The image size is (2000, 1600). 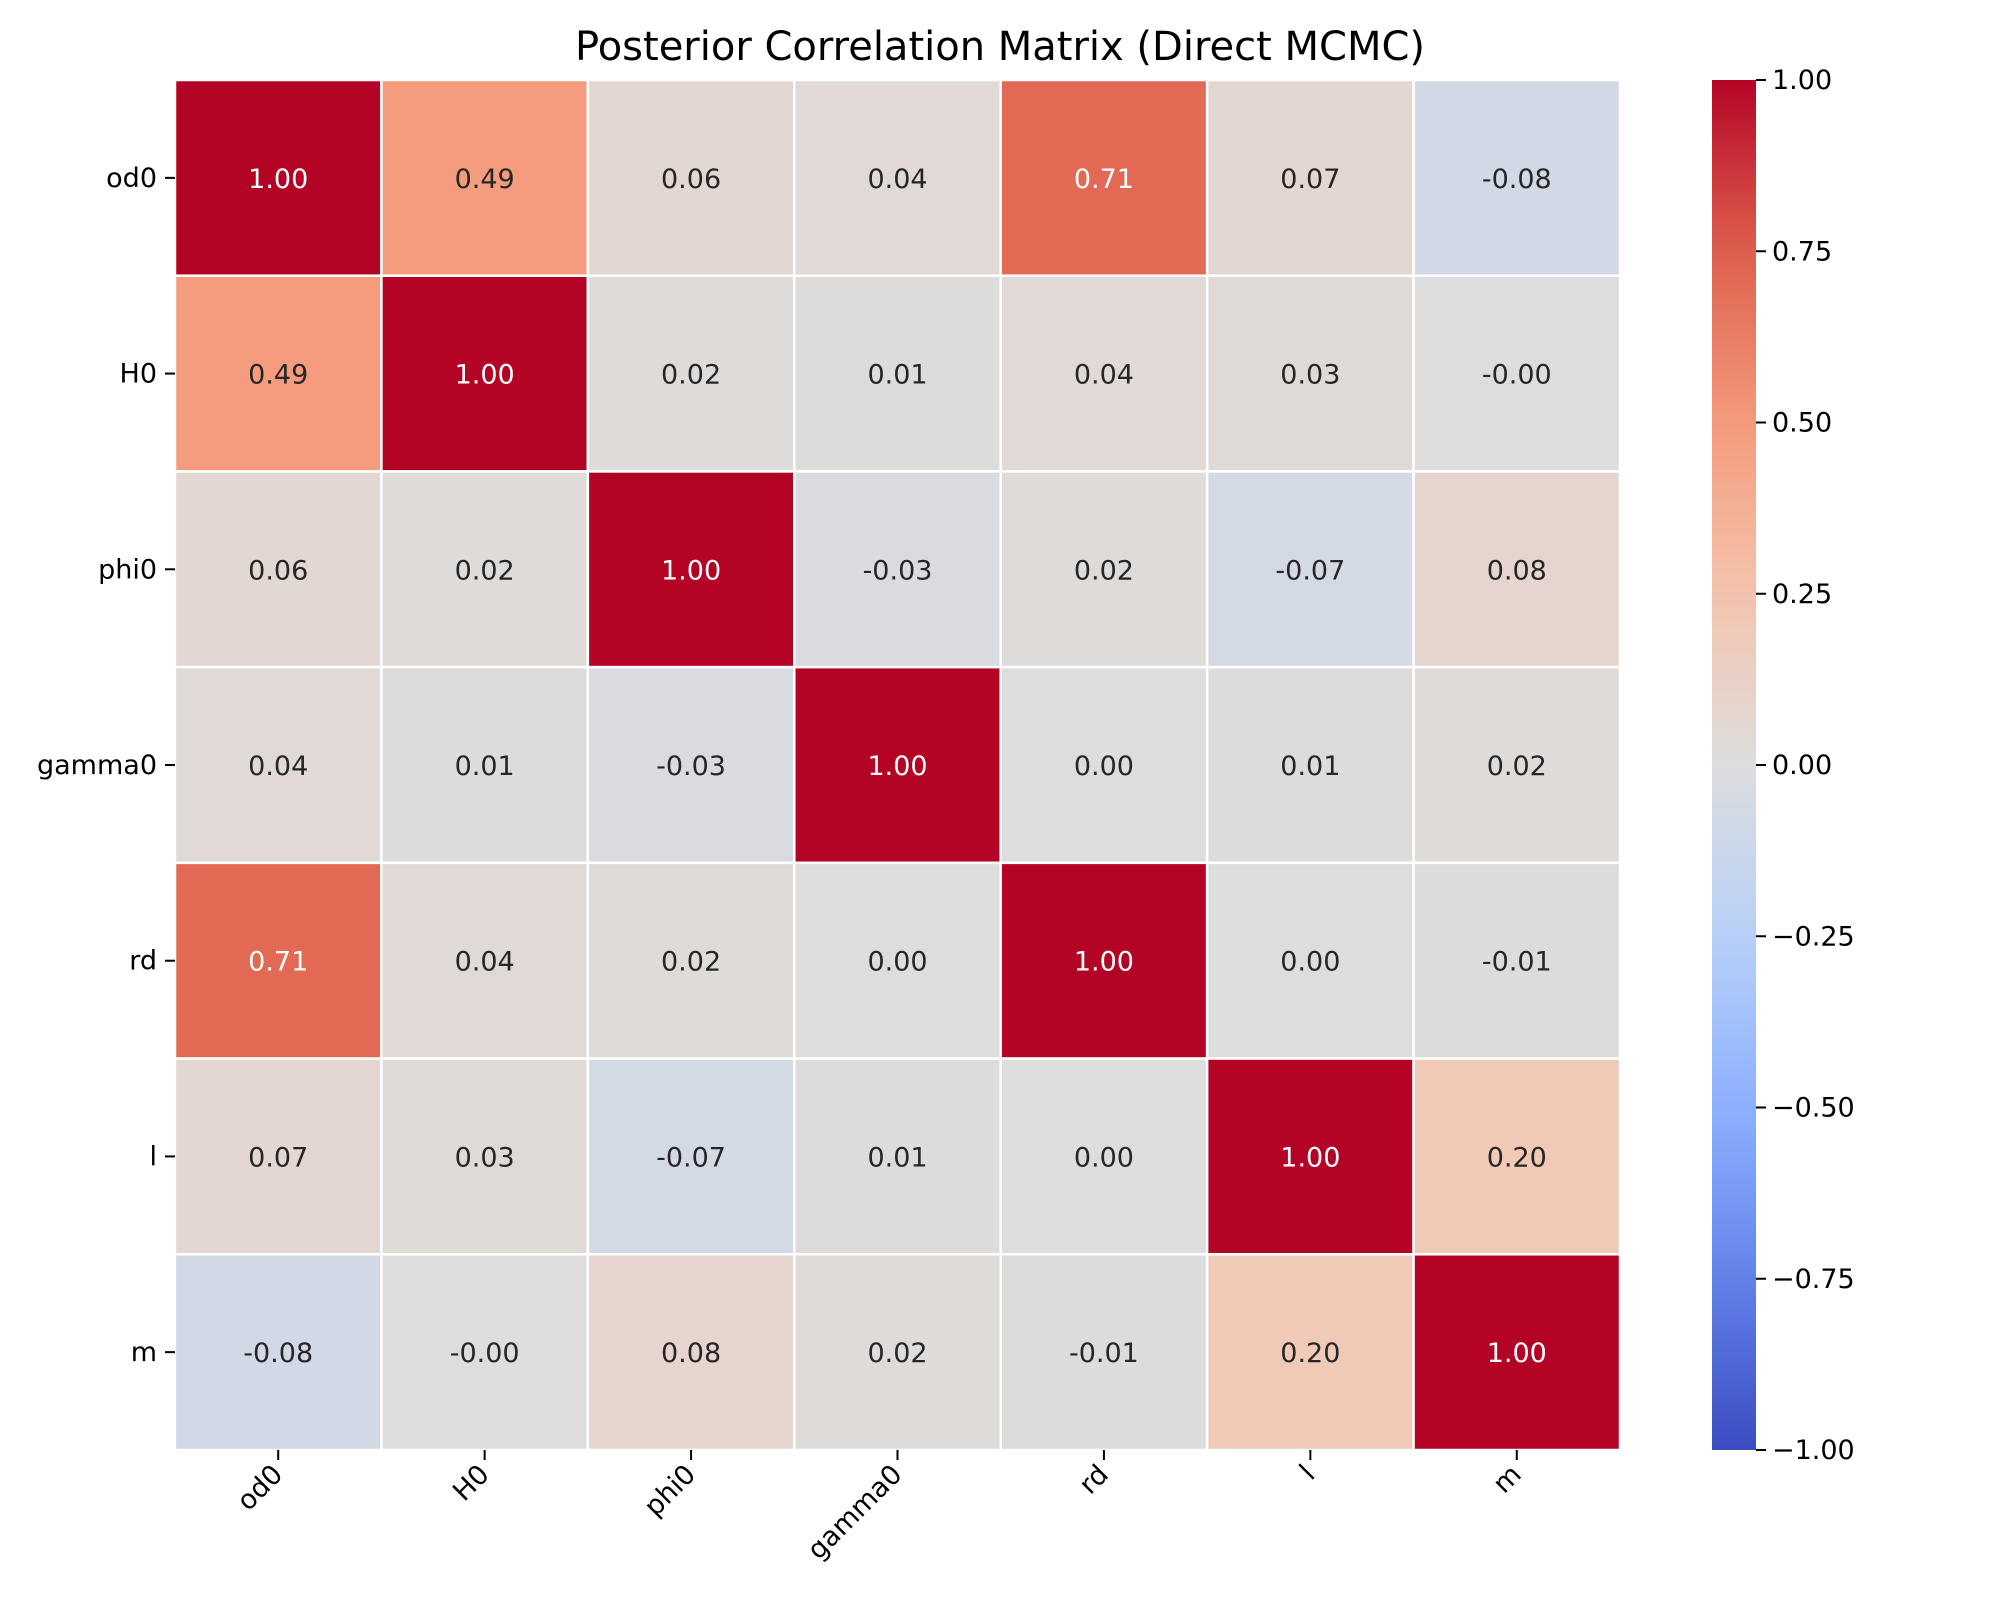 What do you see at coordinates (471, 1483) in the screenshot?
I see `x-tick-label: H0` at bounding box center [471, 1483].